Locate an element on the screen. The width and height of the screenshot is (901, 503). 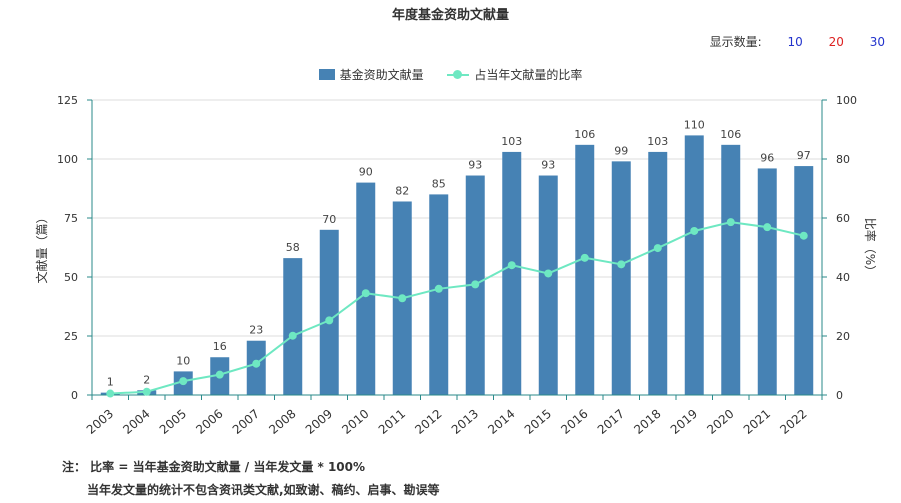
chart-title: 年度基金资助文献量 is located at coordinates (450, 15).